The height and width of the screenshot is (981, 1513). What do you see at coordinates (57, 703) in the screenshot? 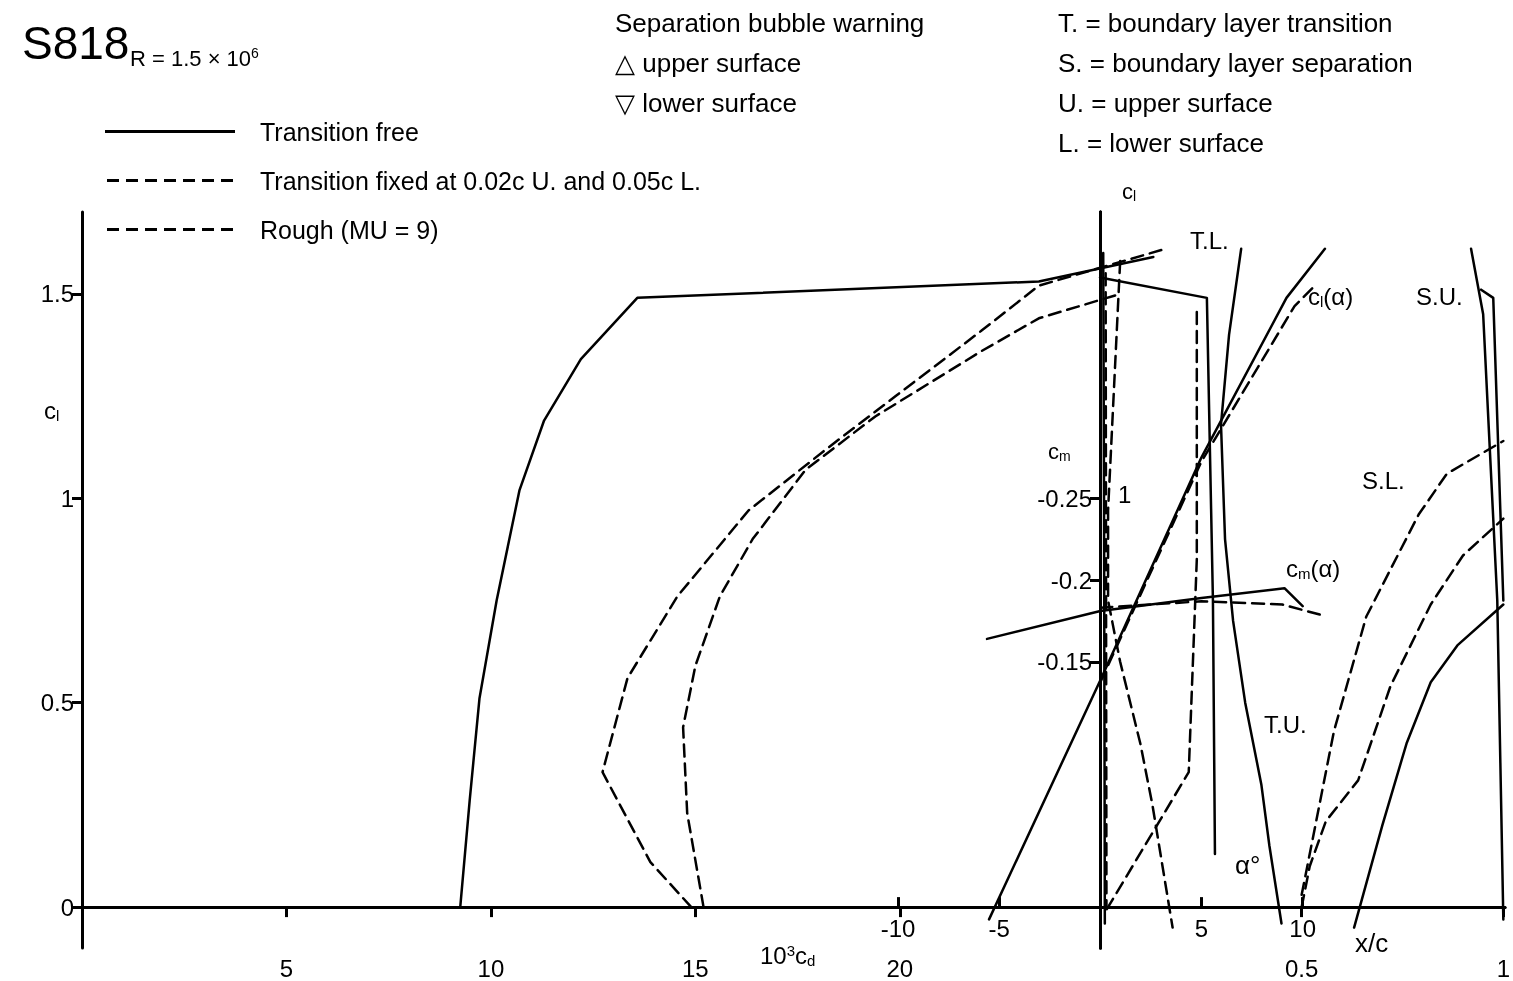
I see `y-tick-label: 0.5` at bounding box center [57, 703].